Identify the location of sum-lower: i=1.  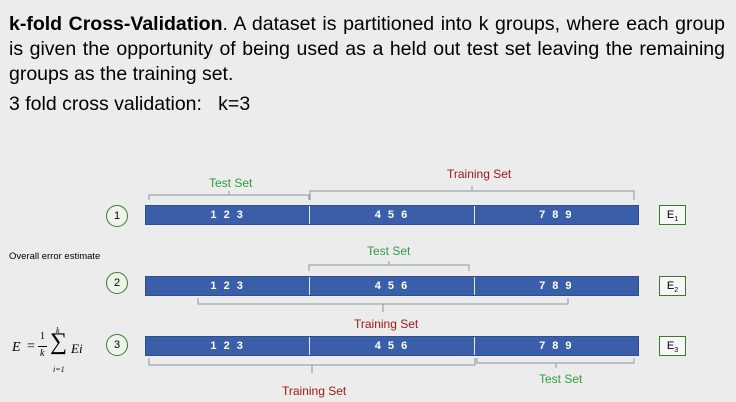
(59, 369).